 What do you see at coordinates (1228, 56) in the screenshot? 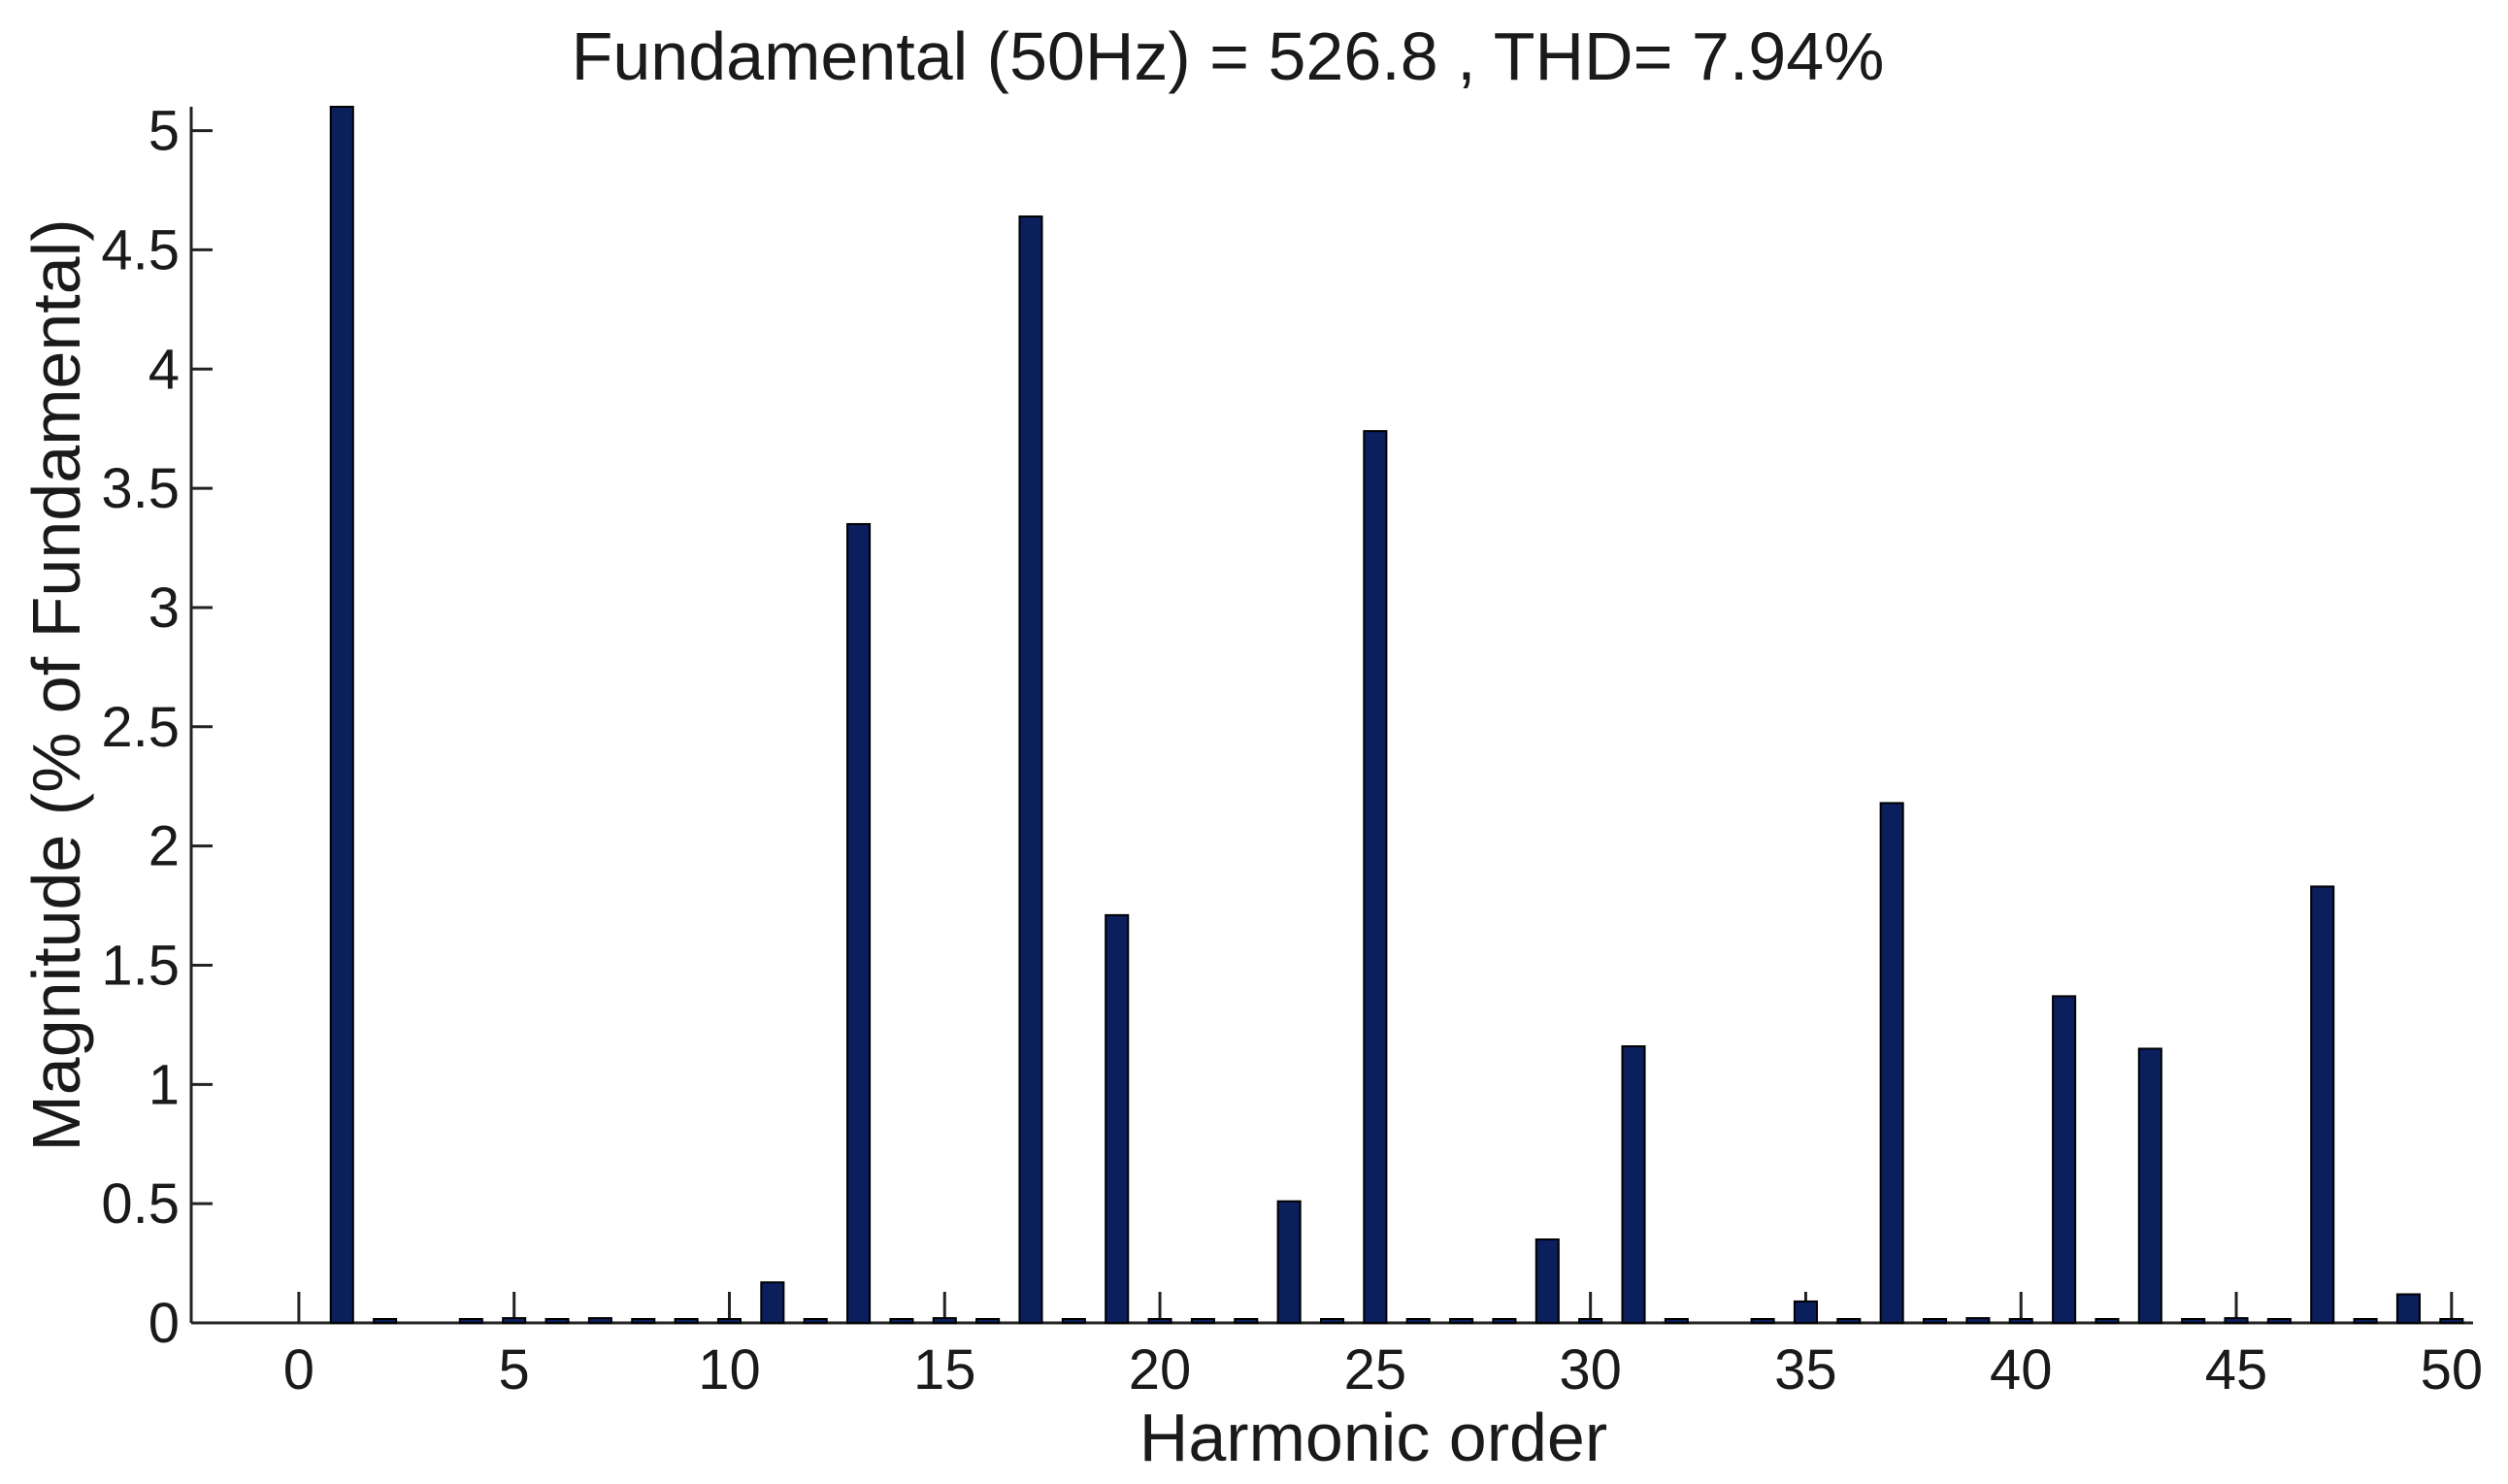
I see `chart-title: Fundamental (50Hz) = 526.8 , THD= 7.94%` at bounding box center [1228, 56].